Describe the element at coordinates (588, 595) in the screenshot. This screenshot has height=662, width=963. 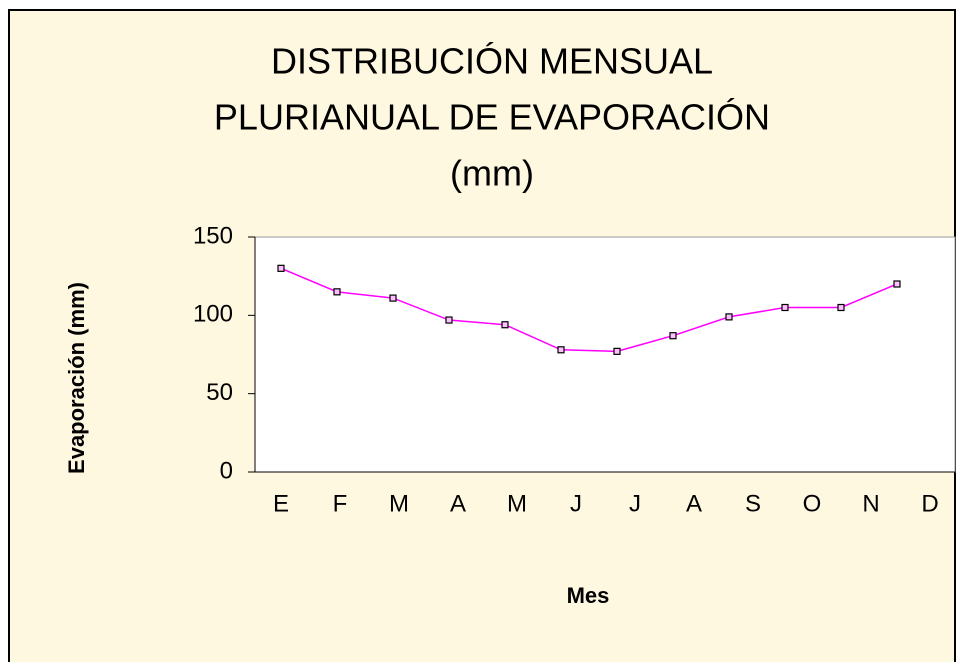
I see `x-axis-label: Mes` at that location.